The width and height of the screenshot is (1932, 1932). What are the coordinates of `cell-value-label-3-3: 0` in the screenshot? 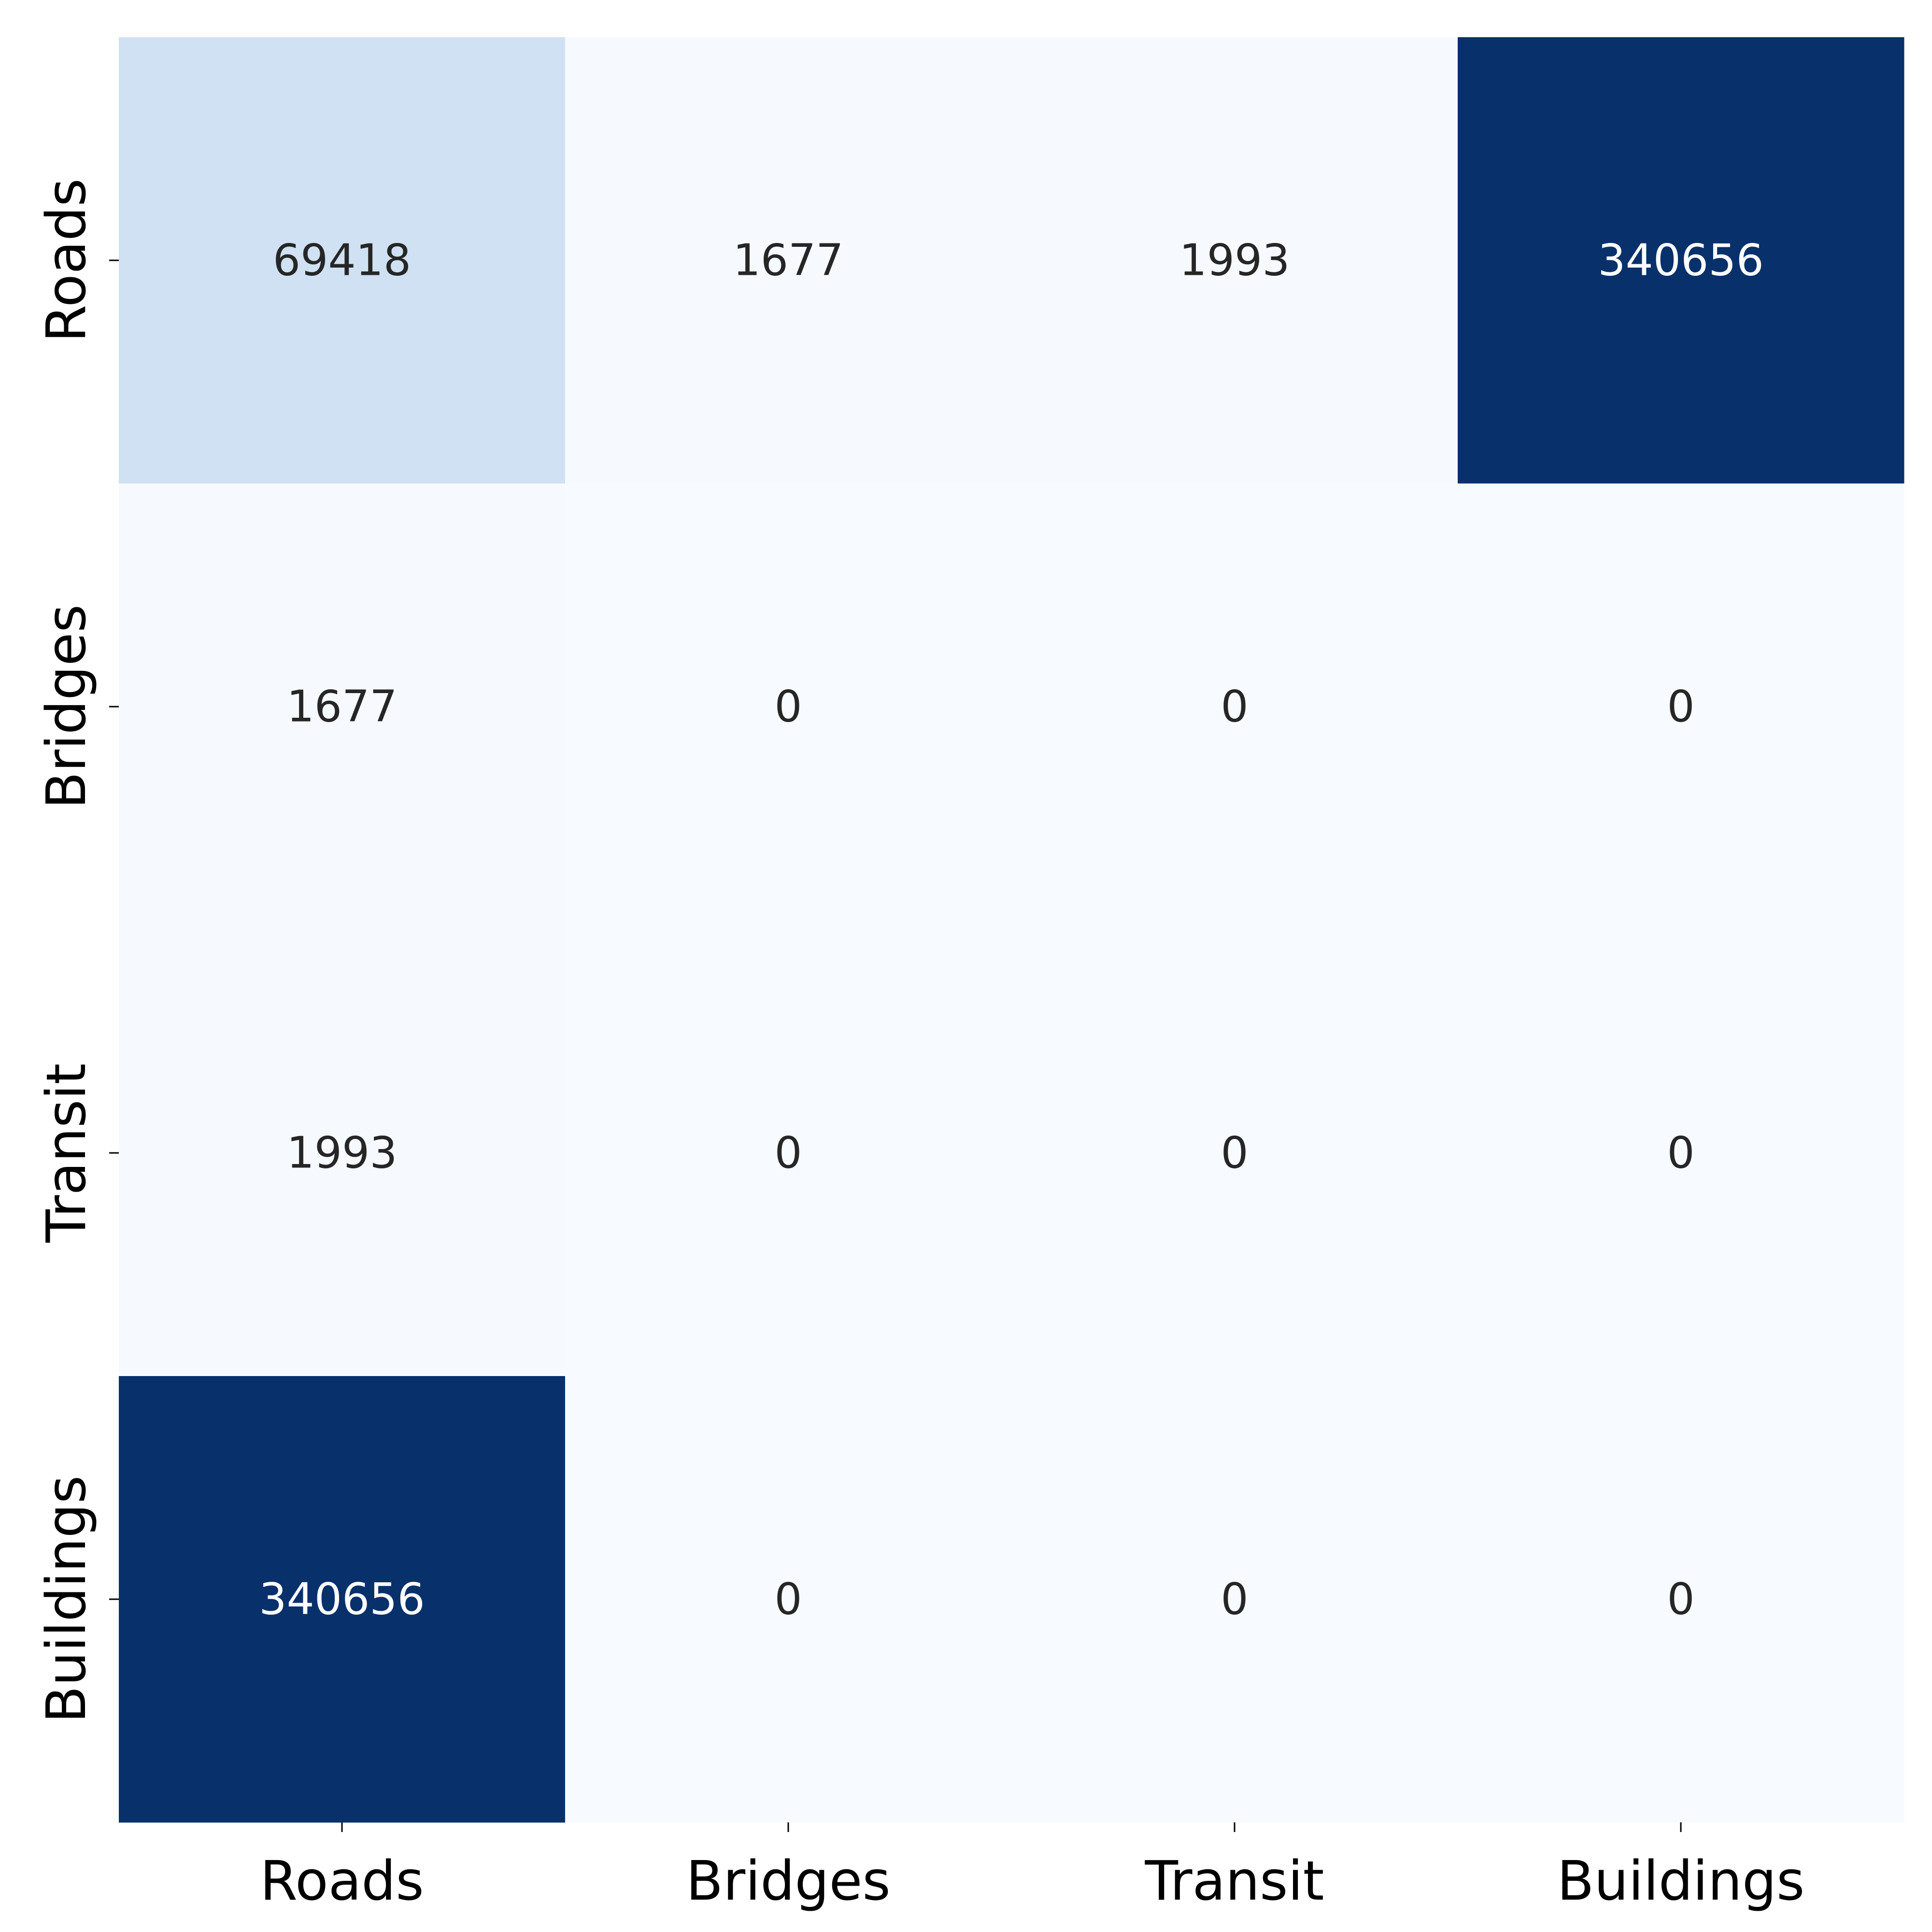 It's located at (1680, 1599).